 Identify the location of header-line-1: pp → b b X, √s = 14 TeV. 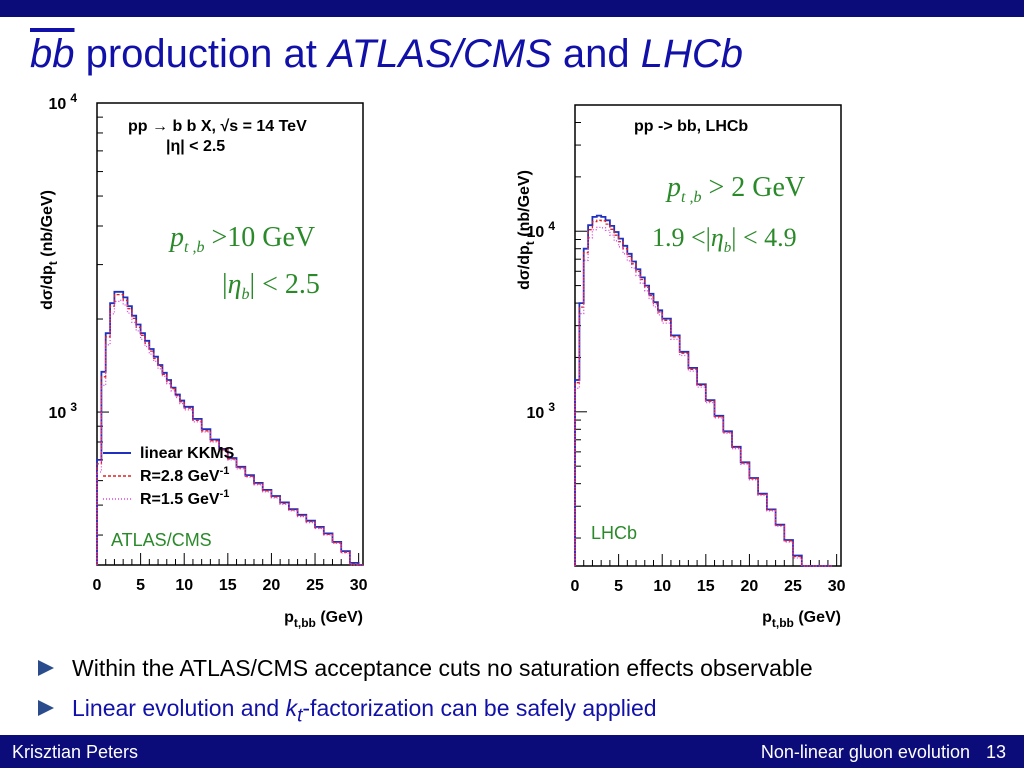
(217, 126).